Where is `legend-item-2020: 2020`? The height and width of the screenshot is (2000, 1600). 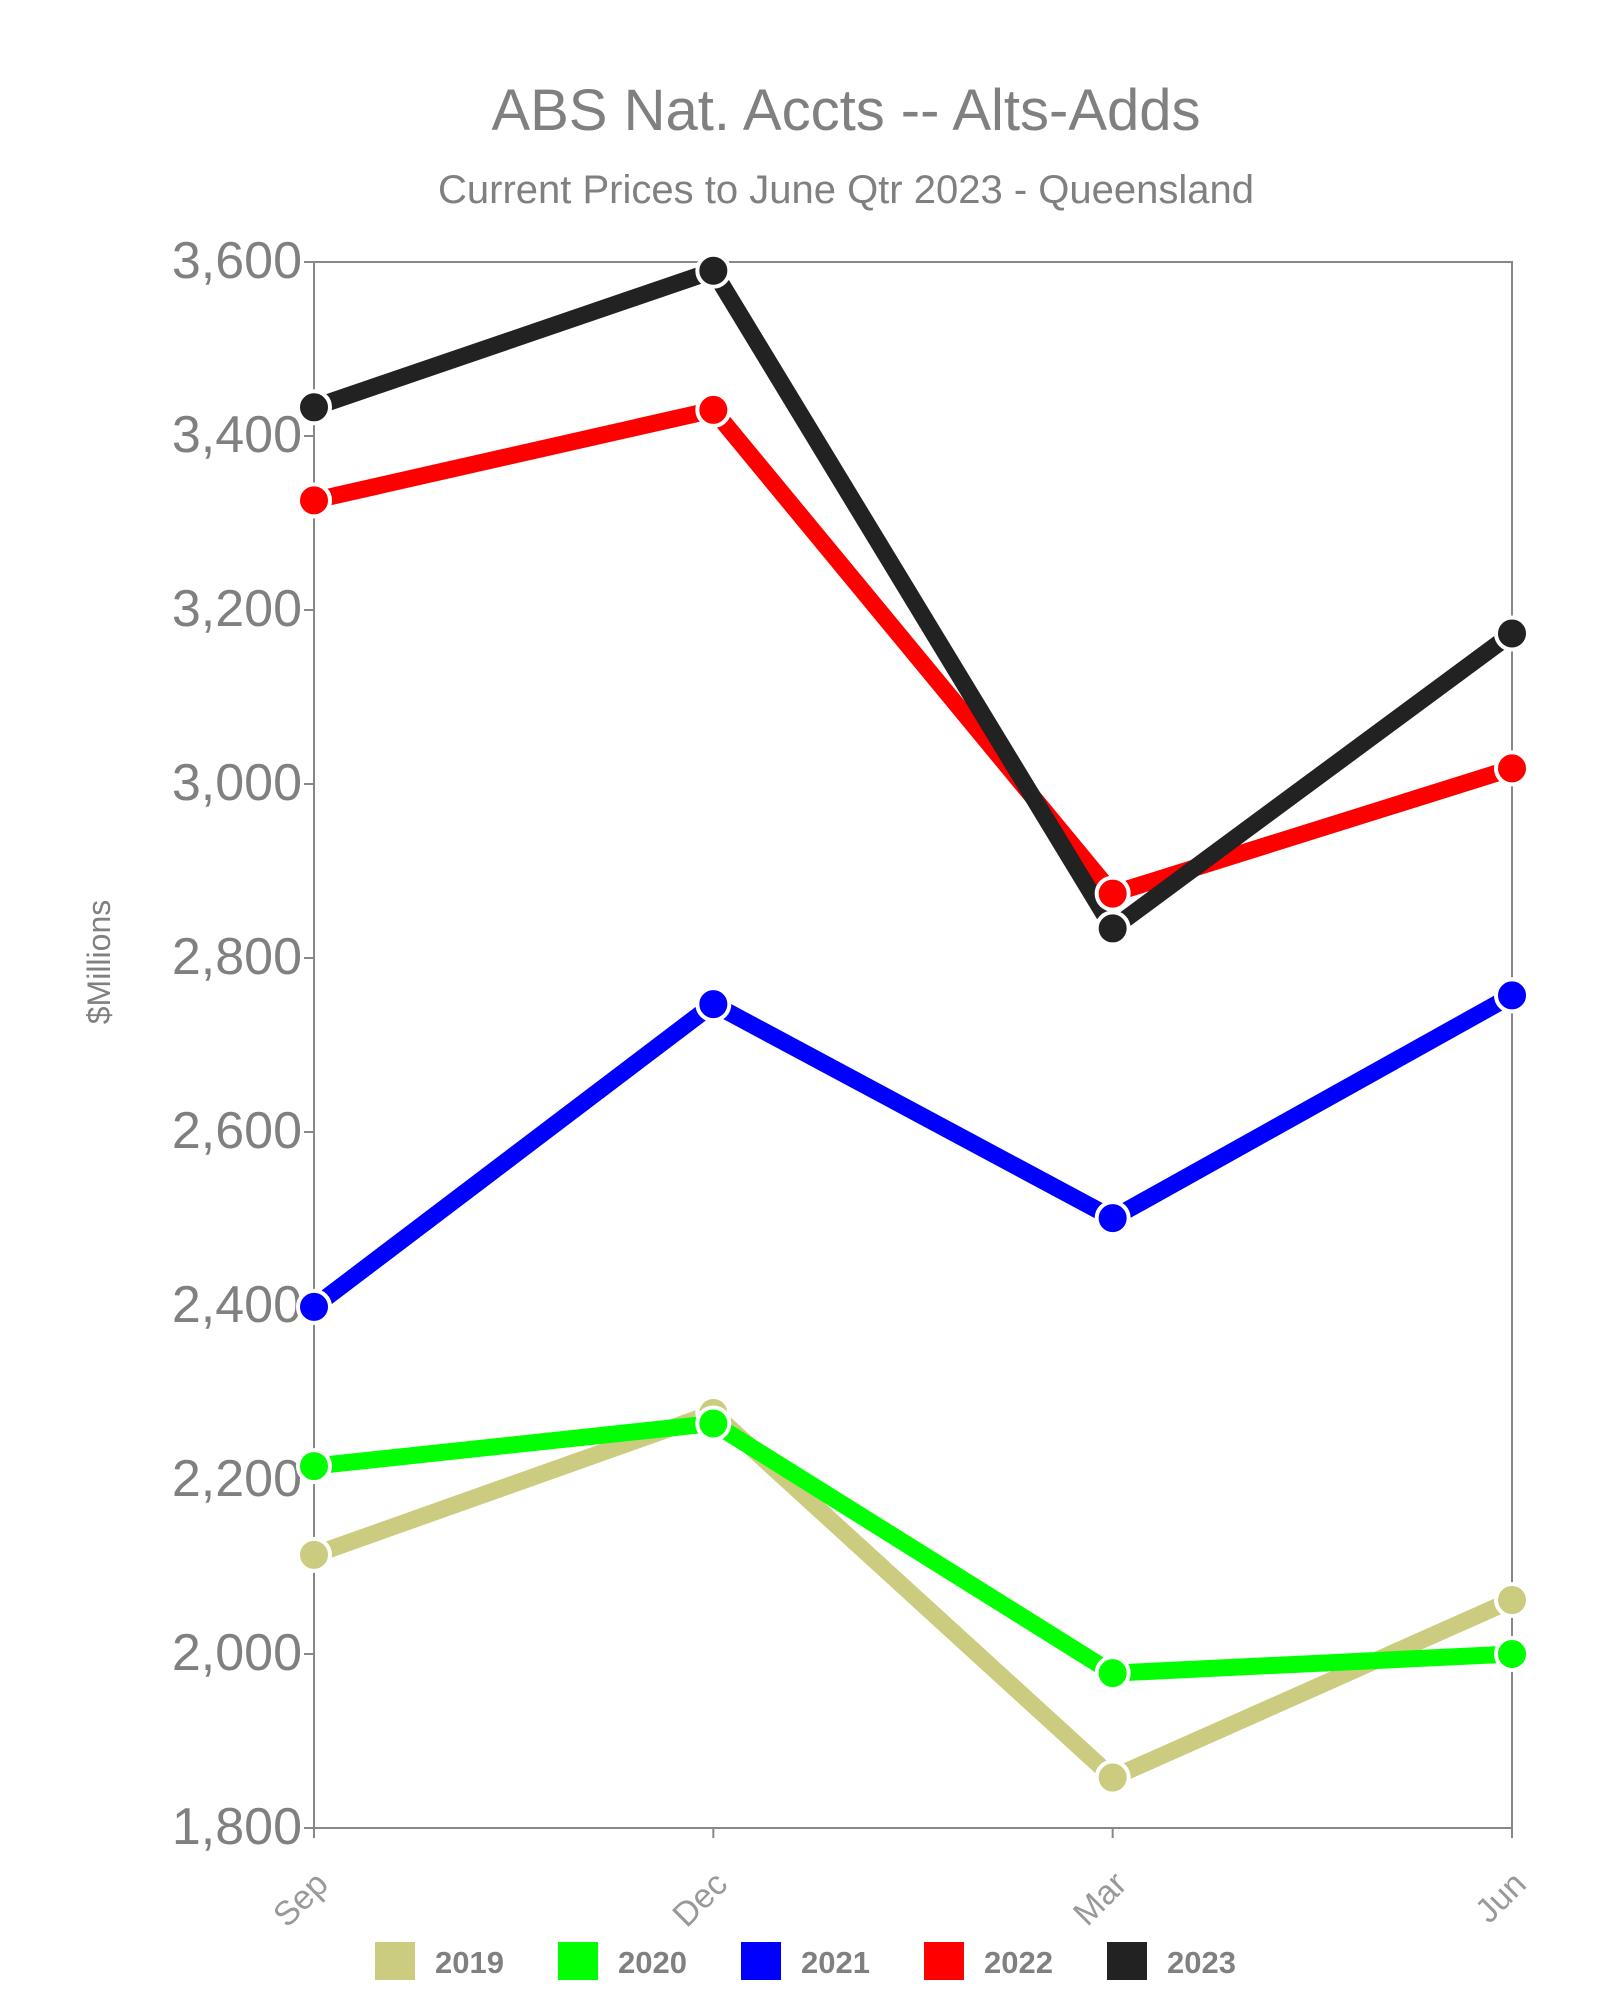 legend-item-2020: 2020 is located at coordinates (622, 1961).